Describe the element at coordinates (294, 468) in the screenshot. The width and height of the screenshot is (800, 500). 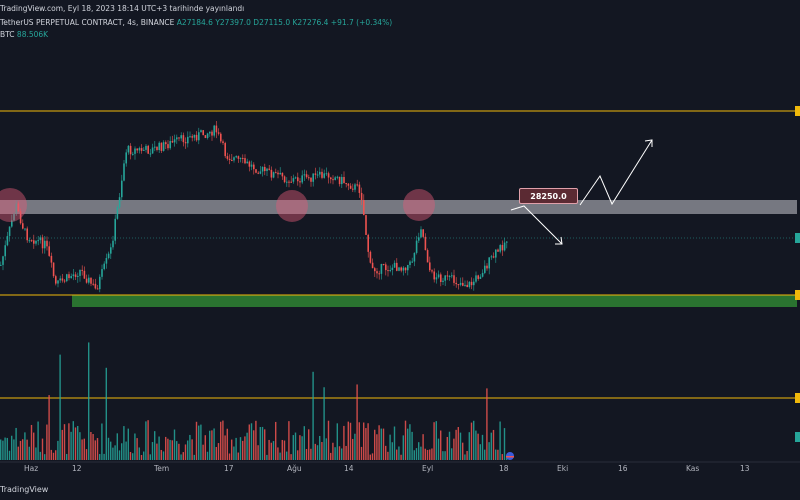
I see `time-axis-label: Ağu` at that location.